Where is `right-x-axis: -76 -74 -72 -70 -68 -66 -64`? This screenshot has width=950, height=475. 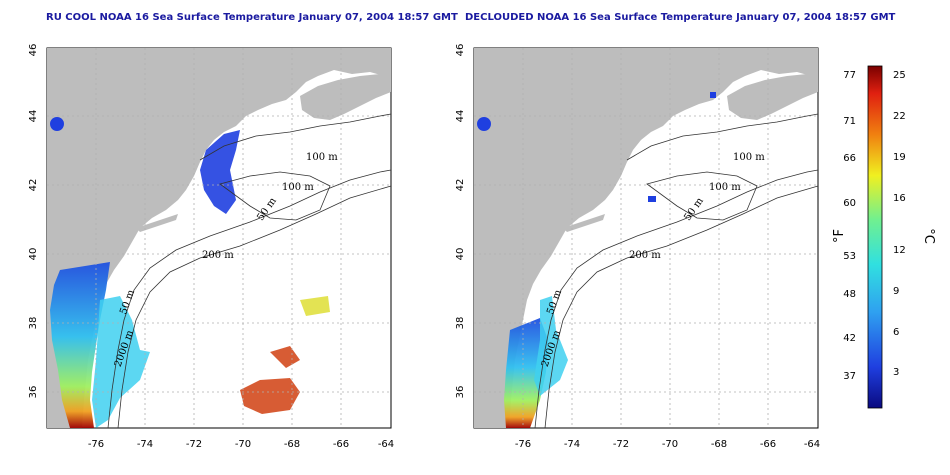
right-x-axis: -76 -74 -72 -70 -68 -66 -64 is located at coordinates (667, 444).